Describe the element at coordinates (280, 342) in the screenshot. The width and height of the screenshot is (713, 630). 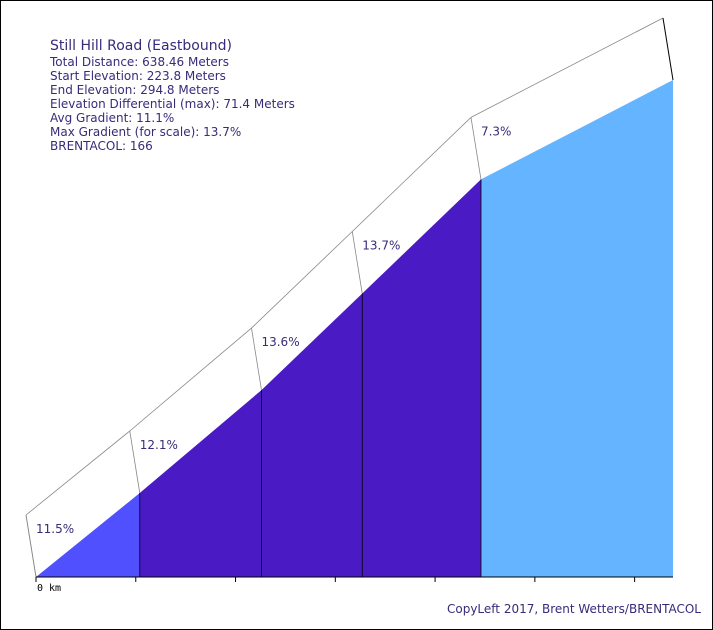
I see `gradient-label-3: 13.6%` at that location.